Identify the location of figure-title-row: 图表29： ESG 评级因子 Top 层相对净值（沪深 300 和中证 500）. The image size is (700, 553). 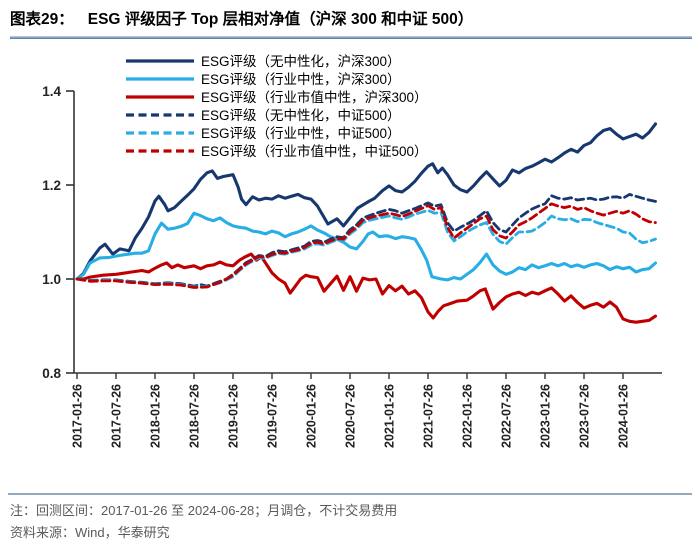
(241, 18).